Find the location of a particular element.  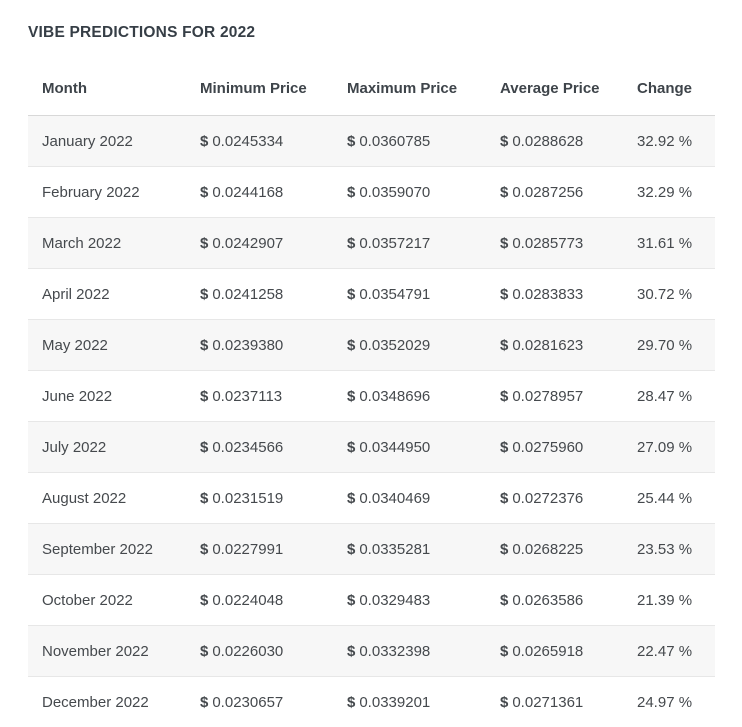

maximum-price-cell: $0.0335281 is located at coordinates (423, 549).